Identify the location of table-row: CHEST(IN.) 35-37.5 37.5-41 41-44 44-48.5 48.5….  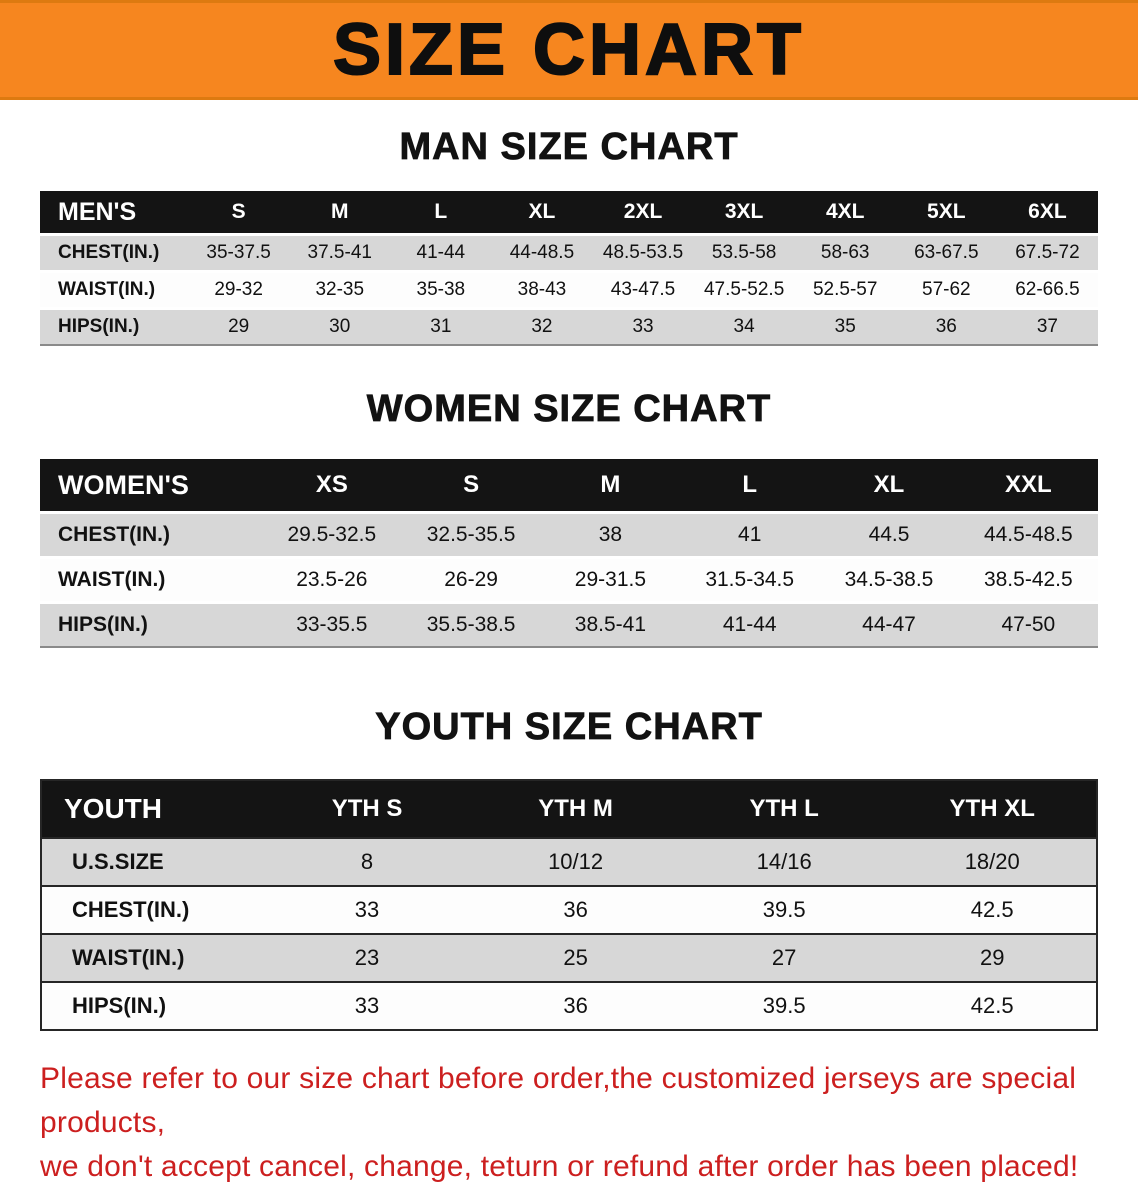
(569, 253).